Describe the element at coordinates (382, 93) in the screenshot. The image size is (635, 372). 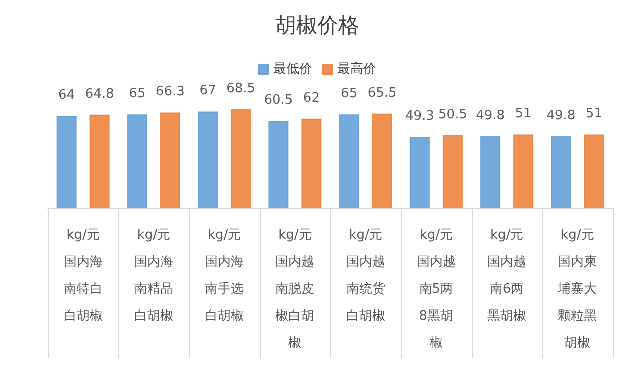
I see `data-label: 65.5` at that location.